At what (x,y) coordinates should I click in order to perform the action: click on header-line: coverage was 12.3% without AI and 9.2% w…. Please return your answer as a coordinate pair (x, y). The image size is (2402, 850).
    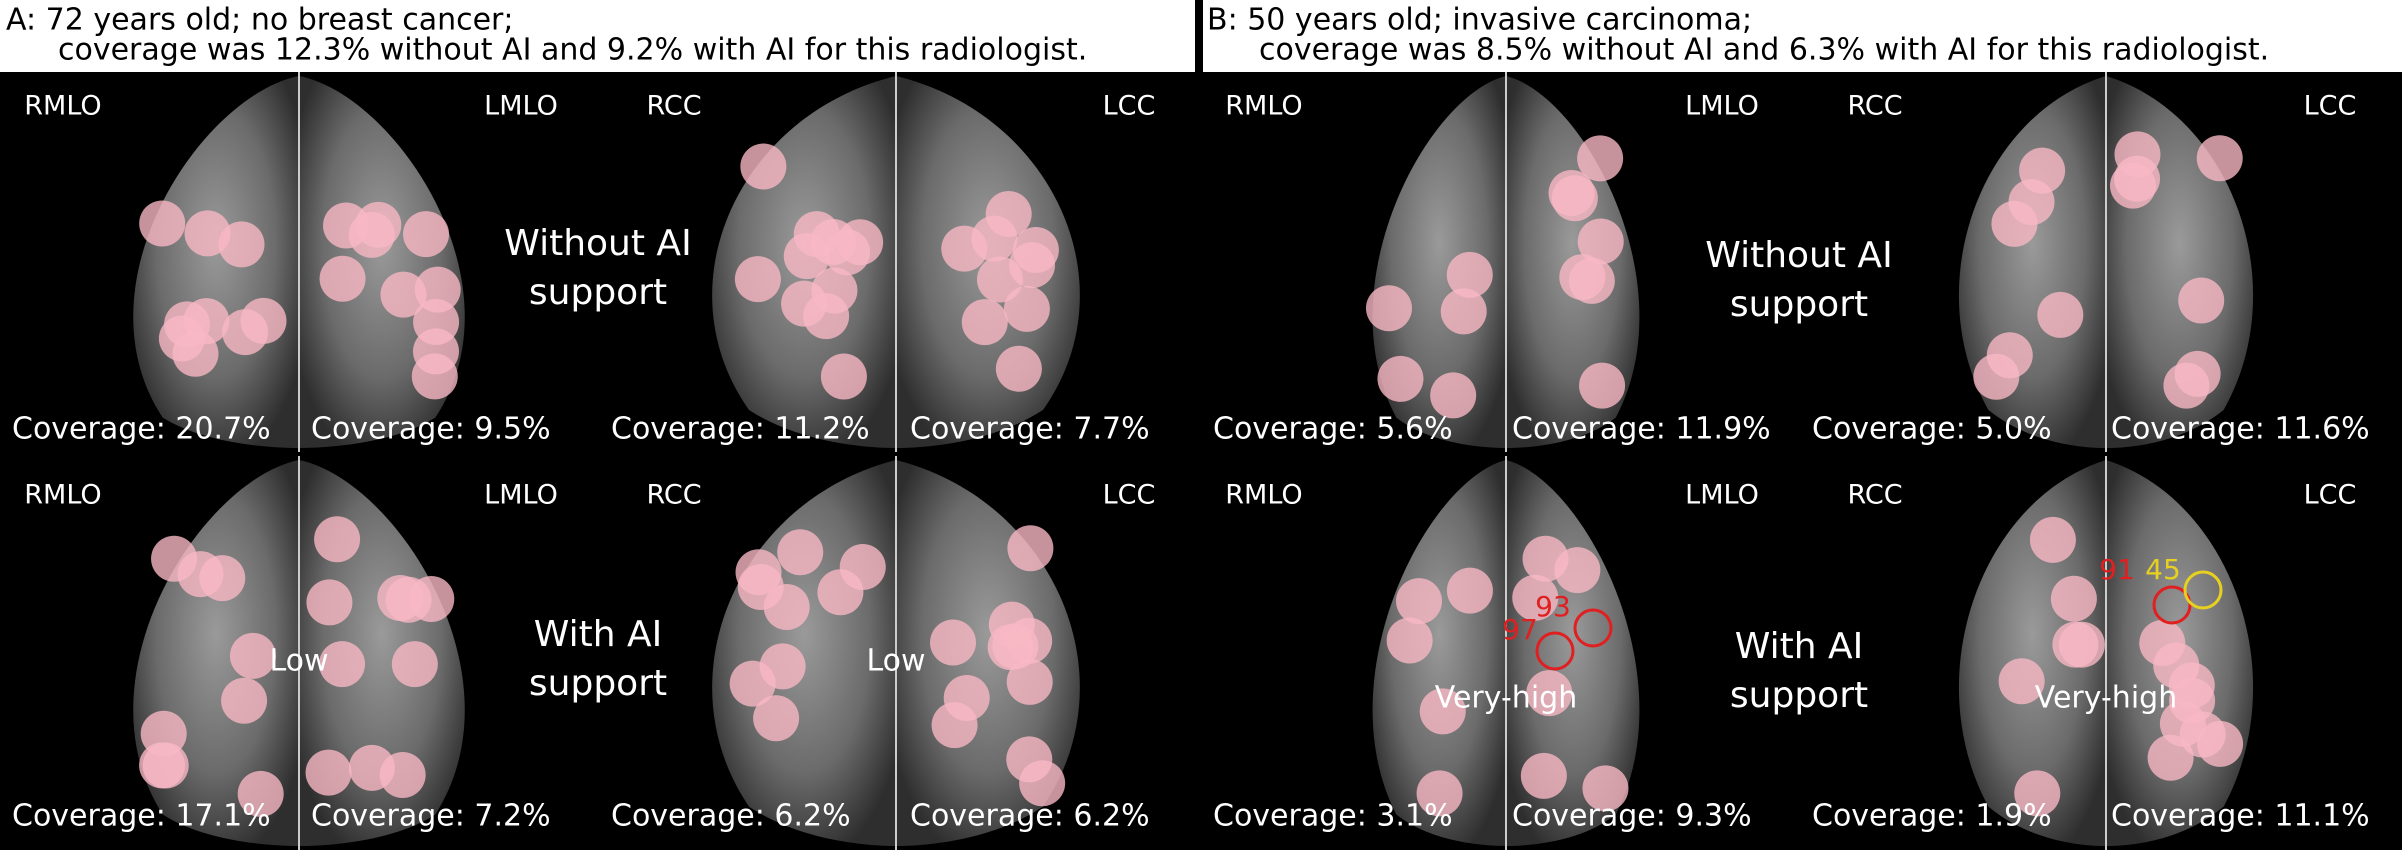
    Looking at the image, I should click on (572, 50).